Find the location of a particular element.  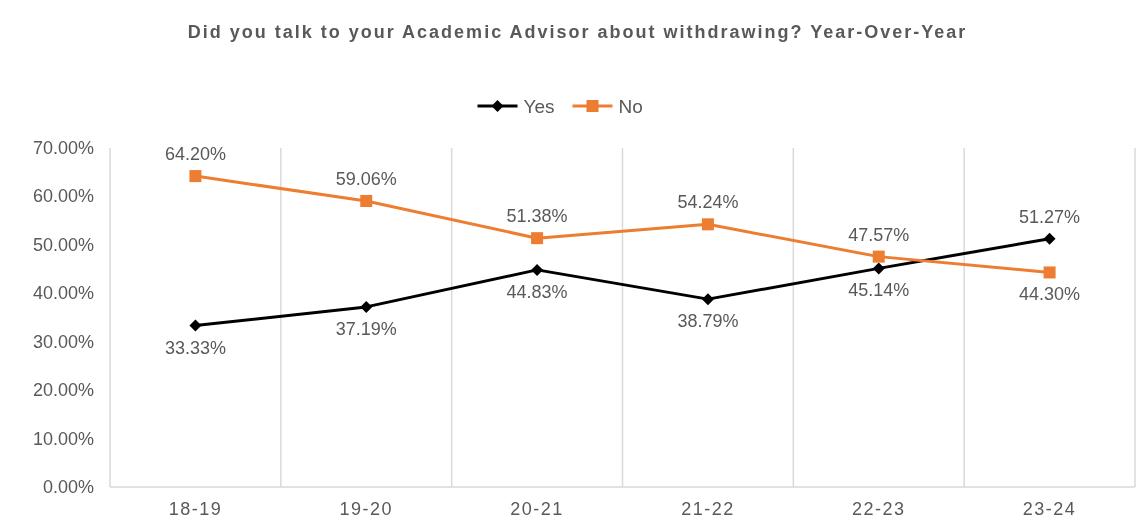

x-tick-label: 18-19 is located at coordinates (195, 509).